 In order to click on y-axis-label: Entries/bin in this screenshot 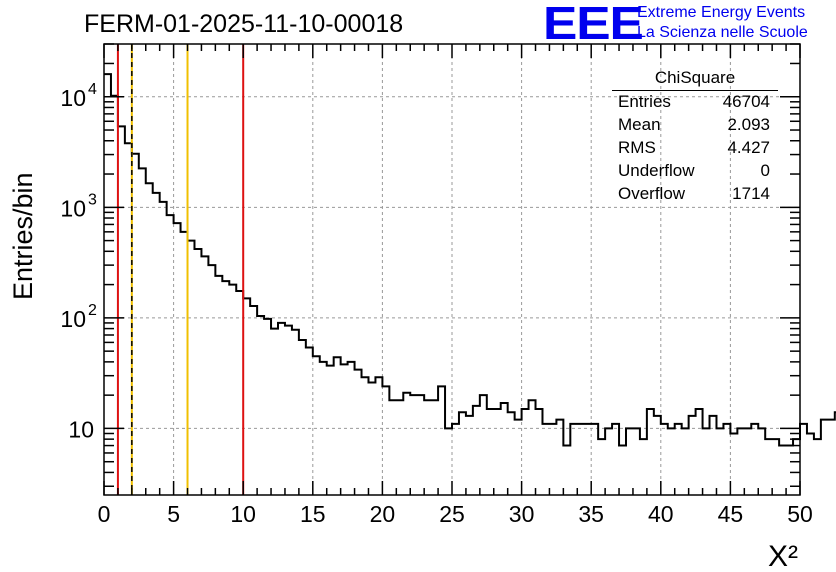, I will do `click(23, 236)`.